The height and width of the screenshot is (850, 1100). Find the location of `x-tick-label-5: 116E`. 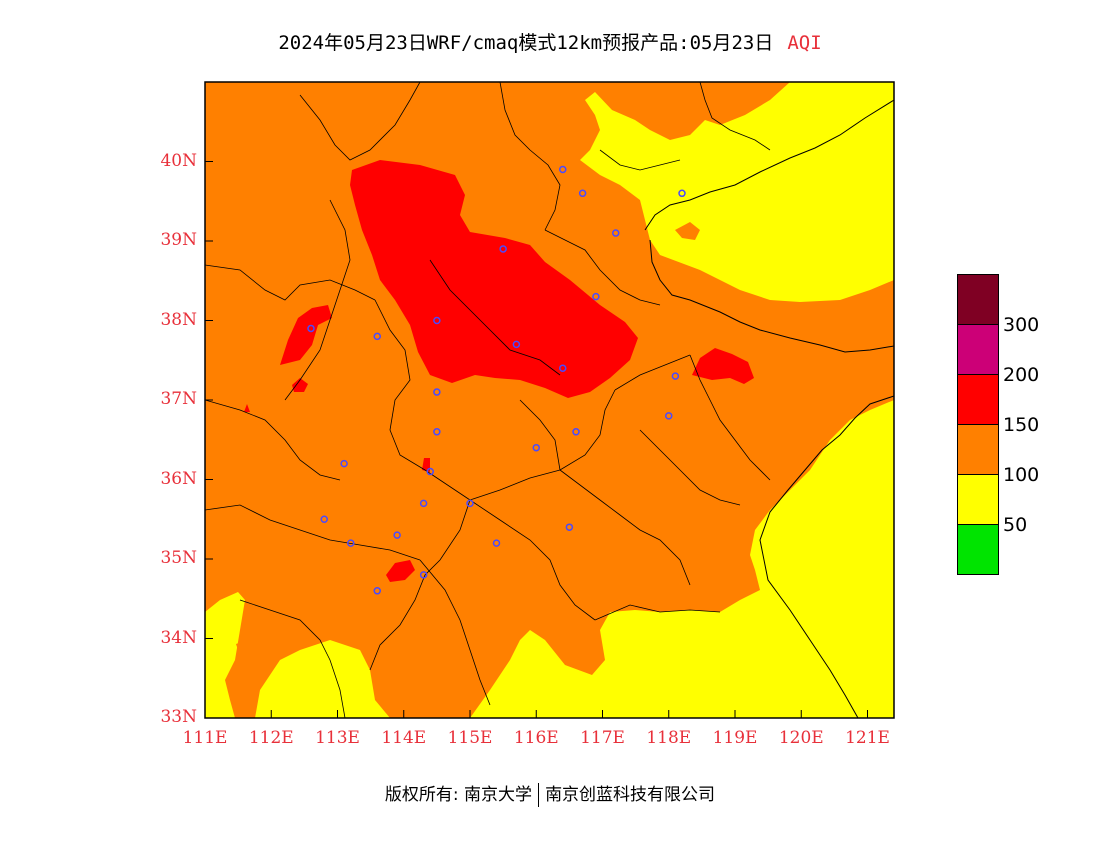

x-tick-label-5: 116E is located at coordinates (536, 738).